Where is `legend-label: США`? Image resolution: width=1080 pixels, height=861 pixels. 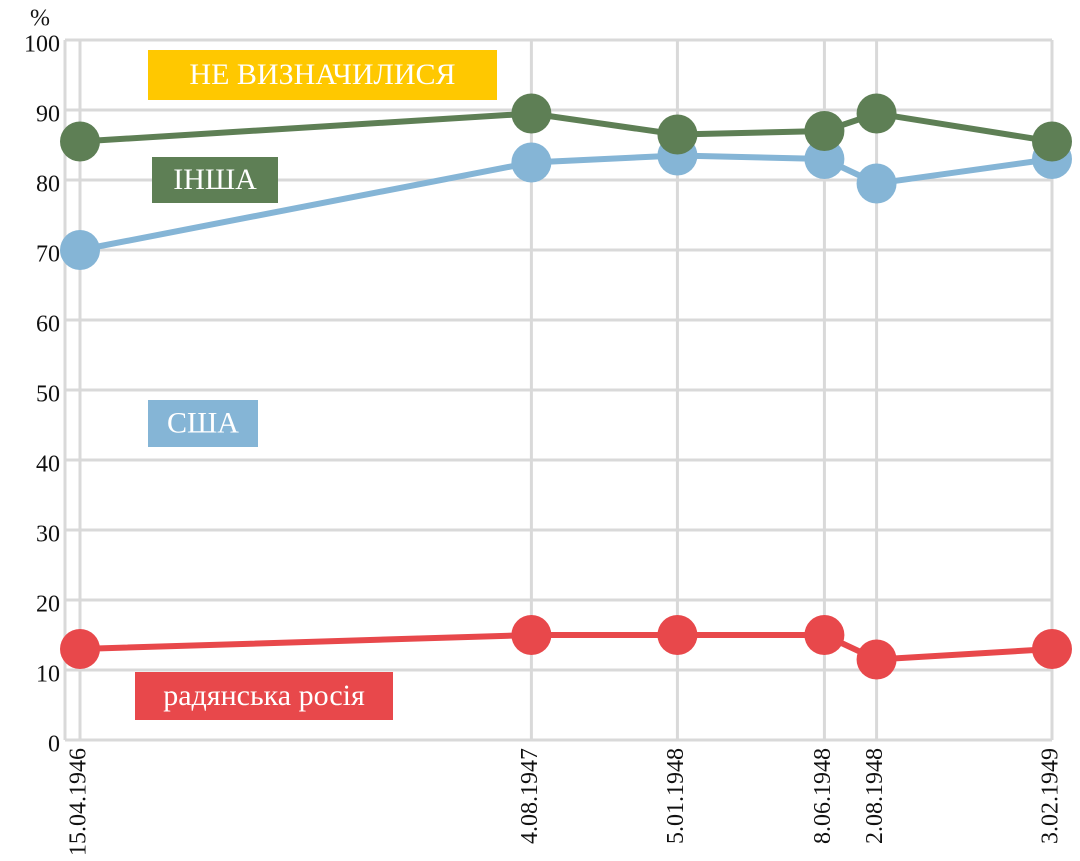
legend-label: США is located at coordinates (203, 422).